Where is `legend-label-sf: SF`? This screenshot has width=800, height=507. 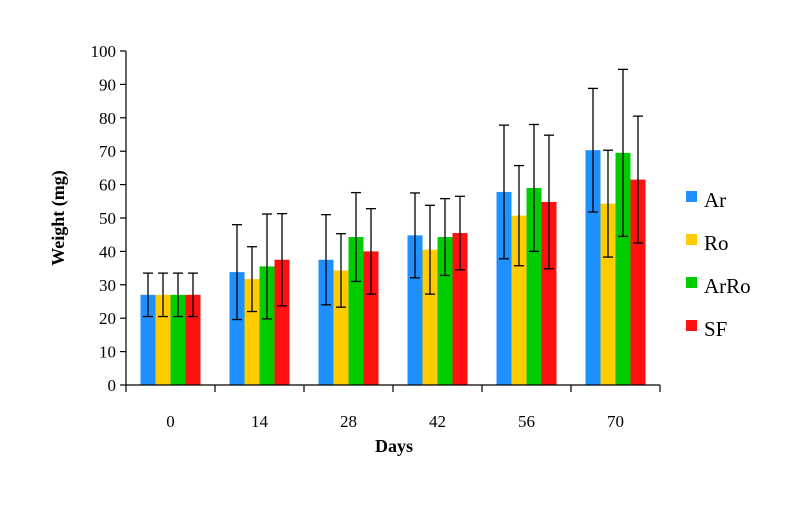
legend-label-sf: SF is located at coordinates (715, 329).